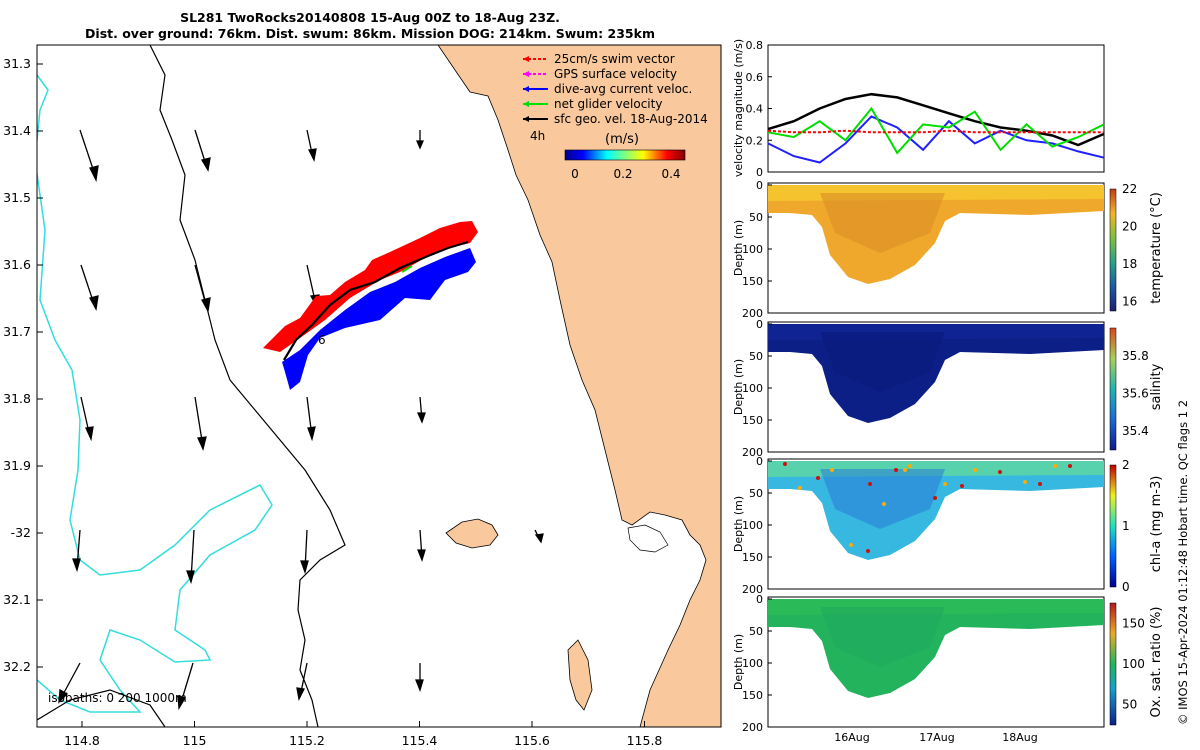 This screenshot has width=1200, height=750. What do you see at coordinates (17, 63) in the screenshot?
I see `lat-tick-0: 31.3` at bounding box center [17, 63].